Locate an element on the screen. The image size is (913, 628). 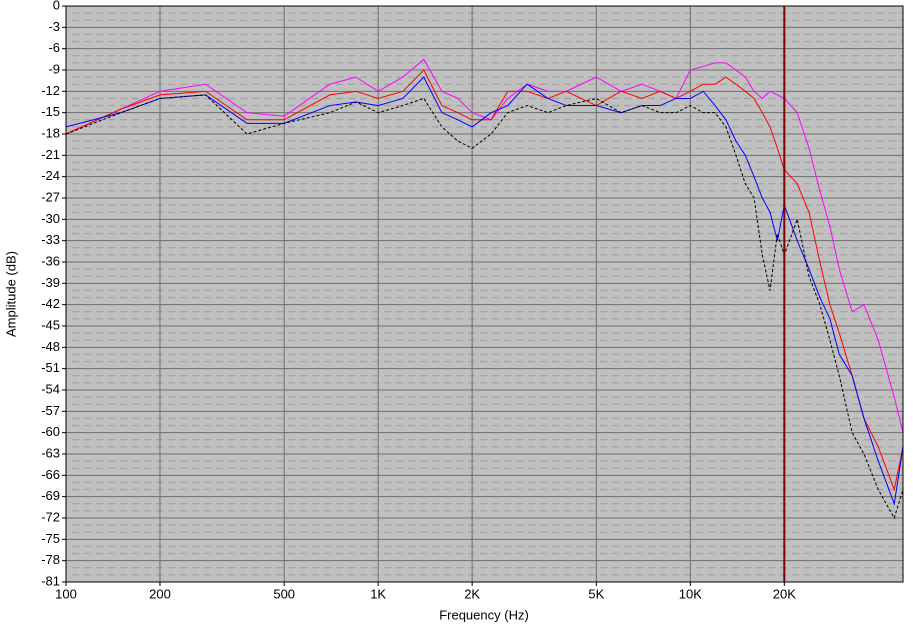
y-tick-label: -39 is located at coordinates (50, 282).